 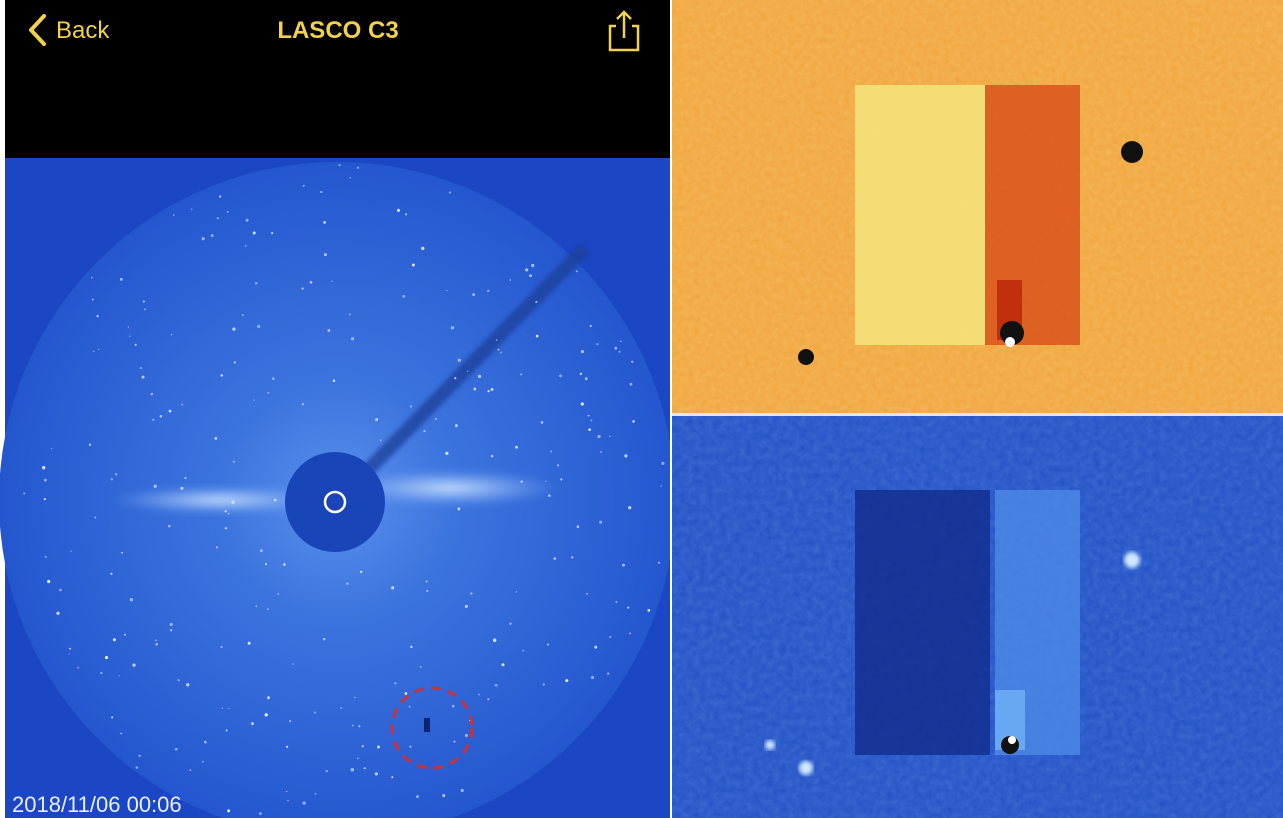 I want to click on object-dark, so click(x=922, y=622).